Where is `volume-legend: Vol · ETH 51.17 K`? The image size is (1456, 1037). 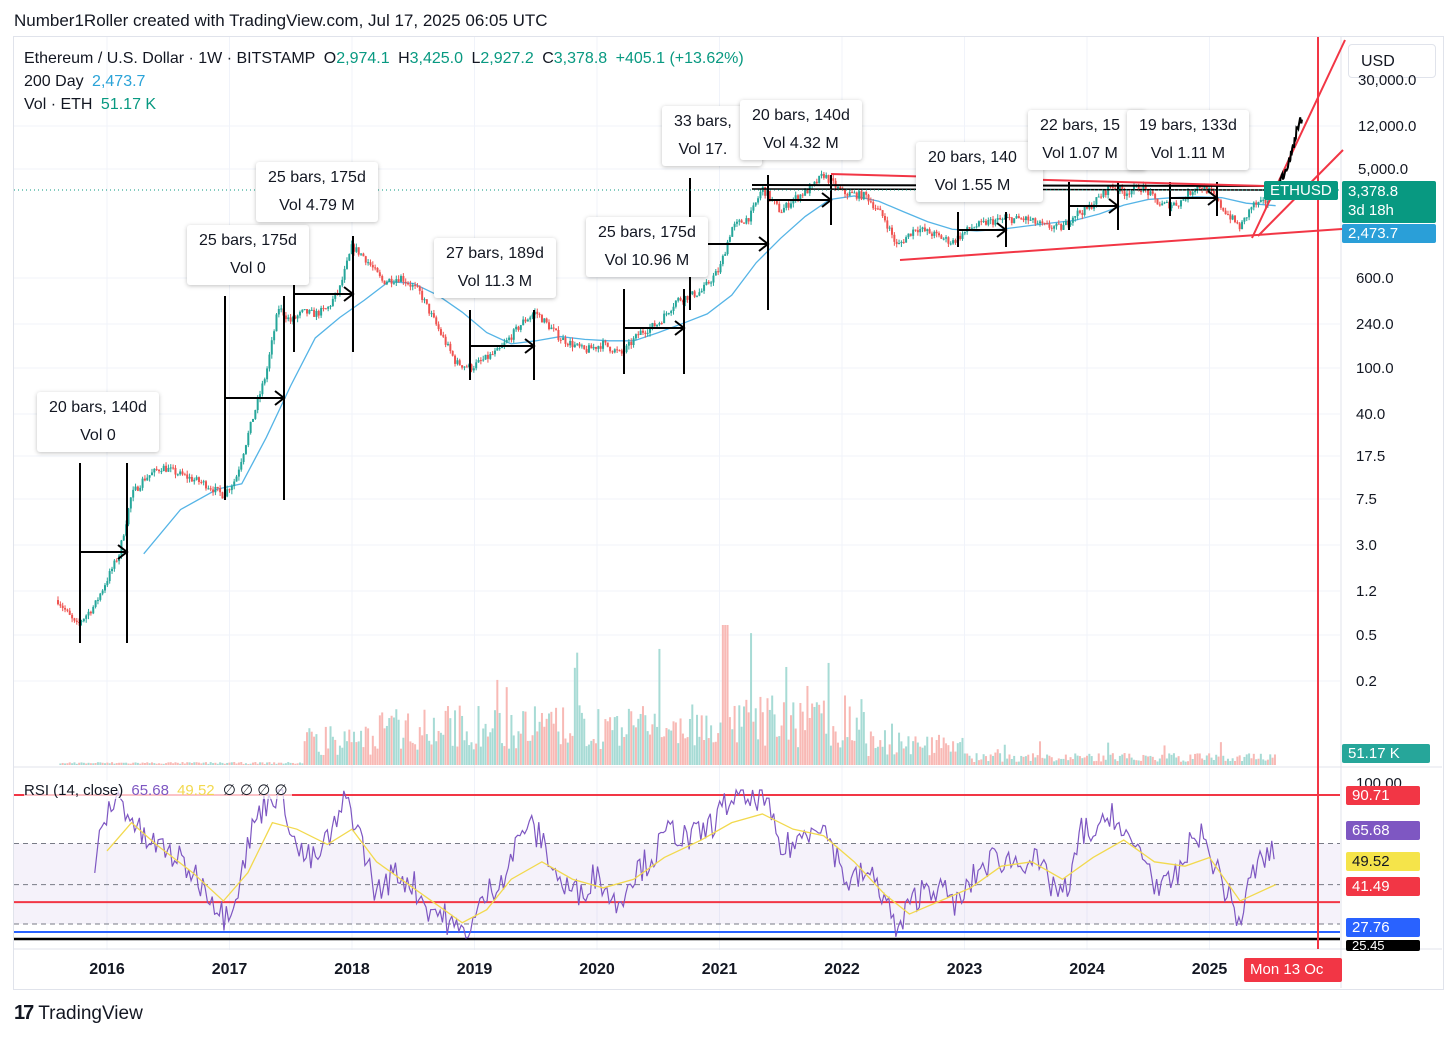
volume-legend: Vol · ETH 51.17 K is located at coordinates (92, 105).